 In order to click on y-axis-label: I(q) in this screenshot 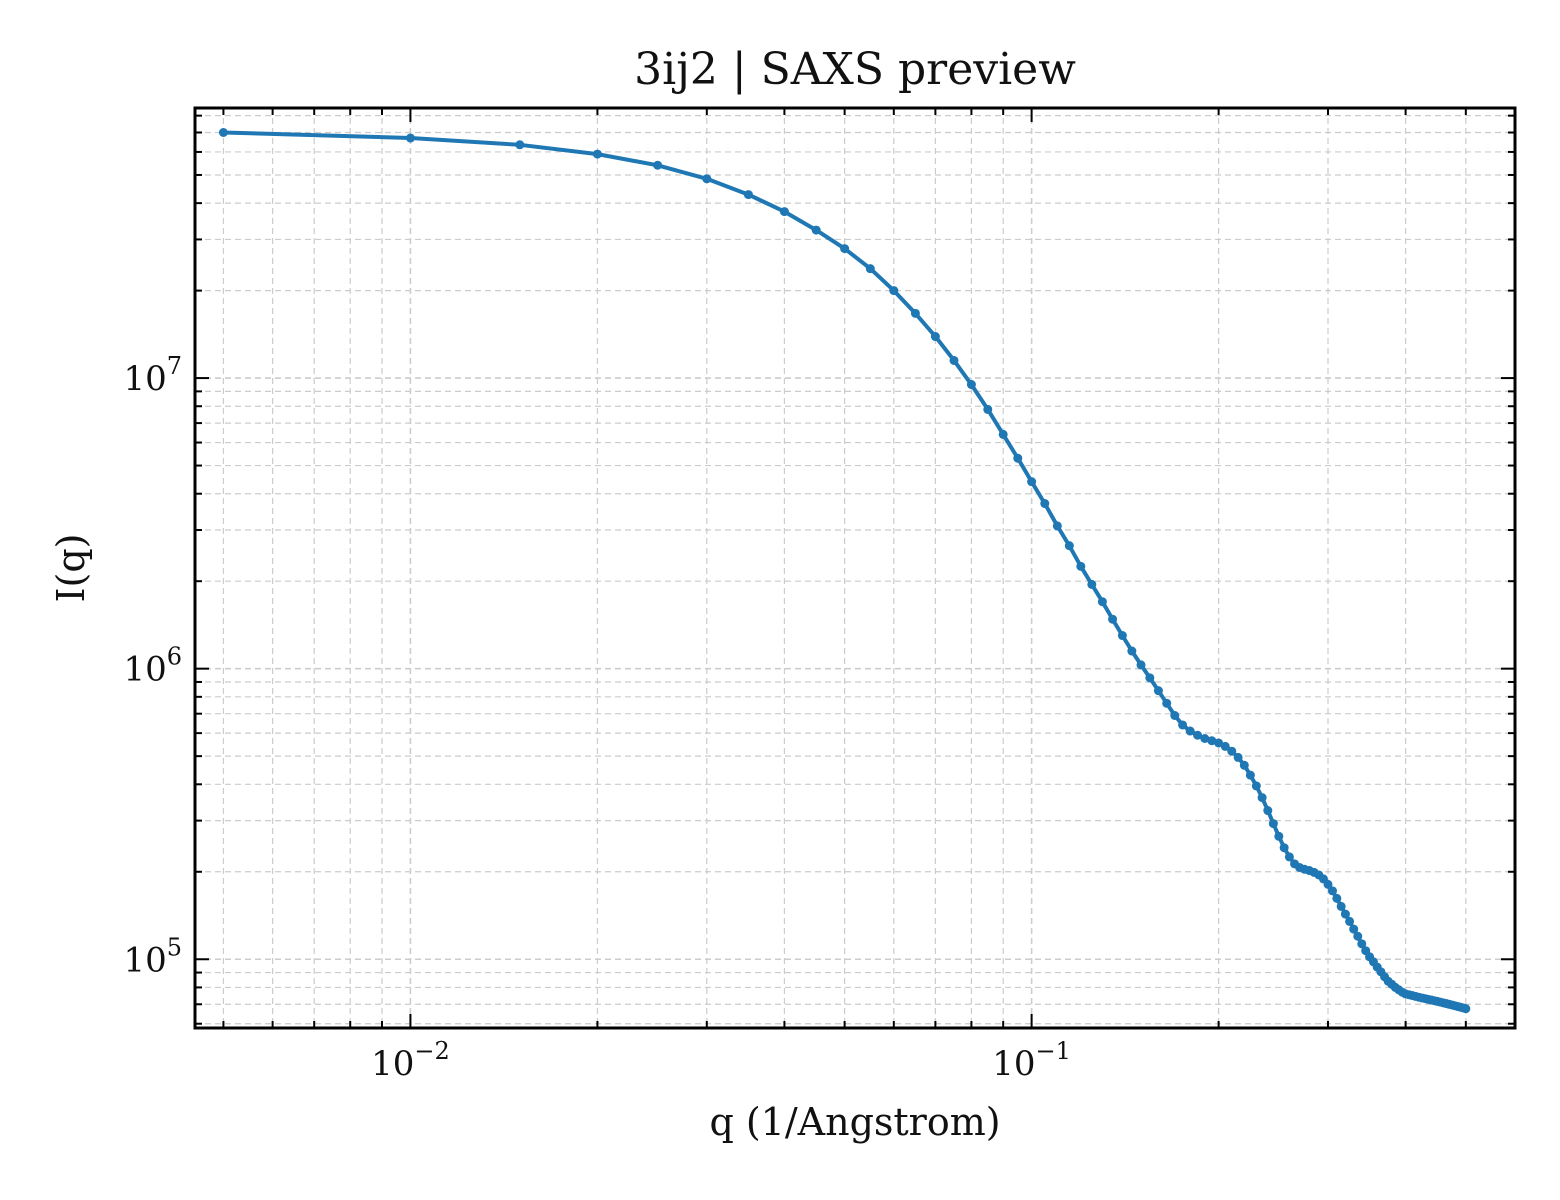, I will do `click(71, 568)`.